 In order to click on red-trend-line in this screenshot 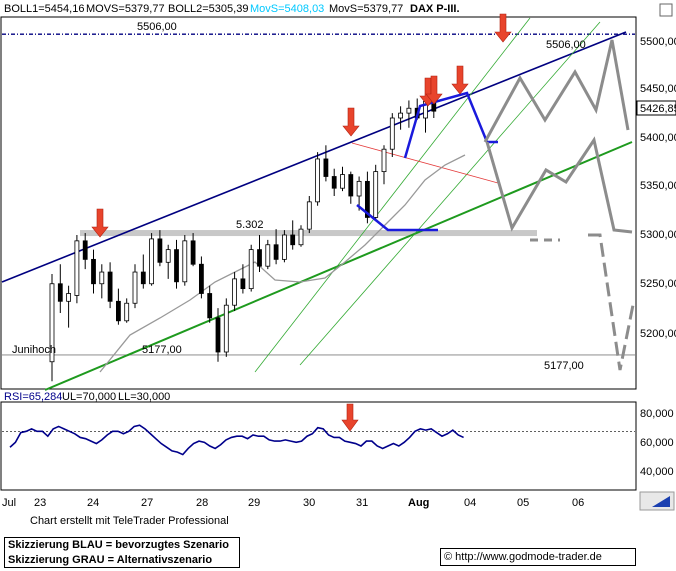, I will do `click(425, 163)`.